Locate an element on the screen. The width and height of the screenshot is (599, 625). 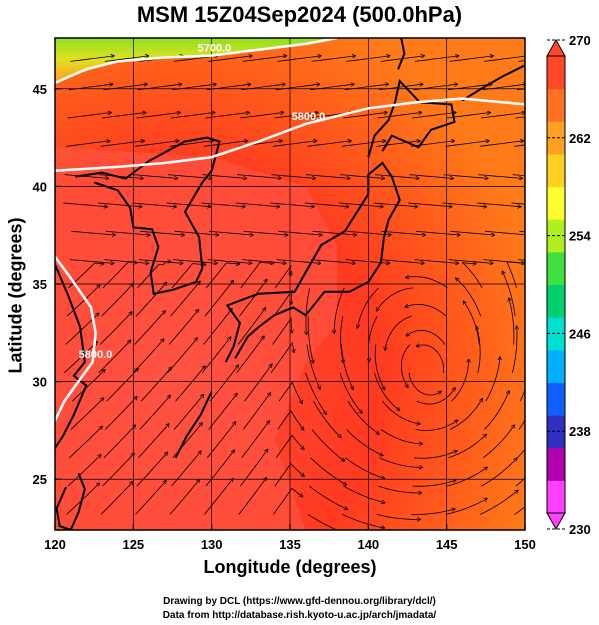
colorbar-tick-label: 262 is located at coordinates (580, 138).